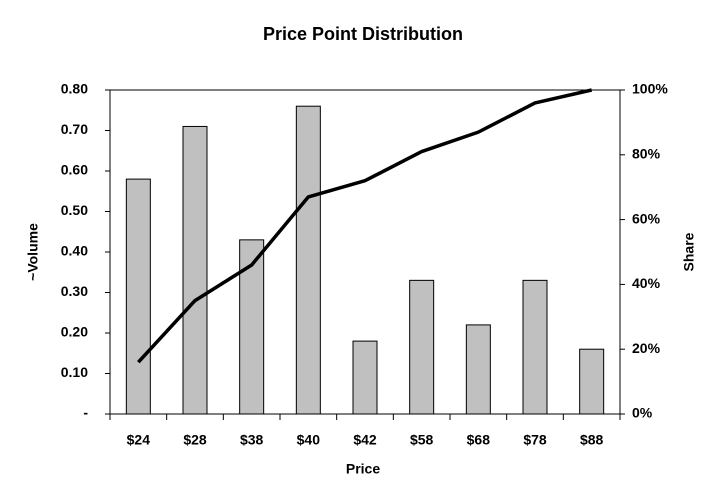  I want to click on x-tick-label: $58, so click(422, 440).